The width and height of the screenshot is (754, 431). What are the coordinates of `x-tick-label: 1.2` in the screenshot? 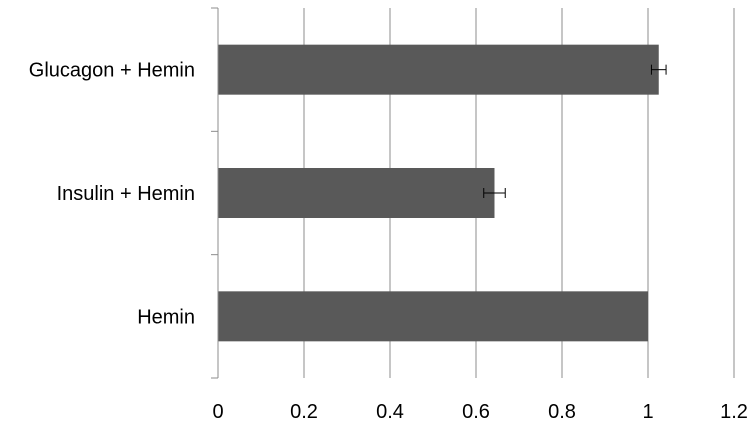 It's located at (734, 412).